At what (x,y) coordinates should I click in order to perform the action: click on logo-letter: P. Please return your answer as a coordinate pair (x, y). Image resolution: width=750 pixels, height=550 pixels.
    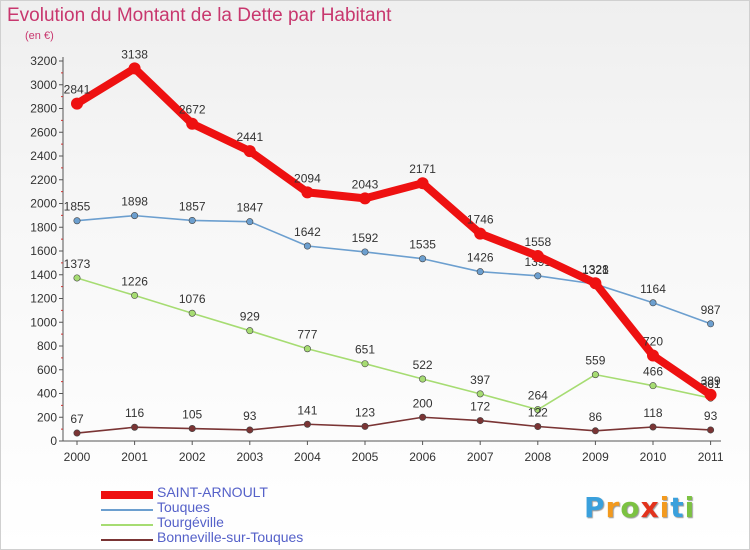
    Looking at the image, I should click on (595, 507).